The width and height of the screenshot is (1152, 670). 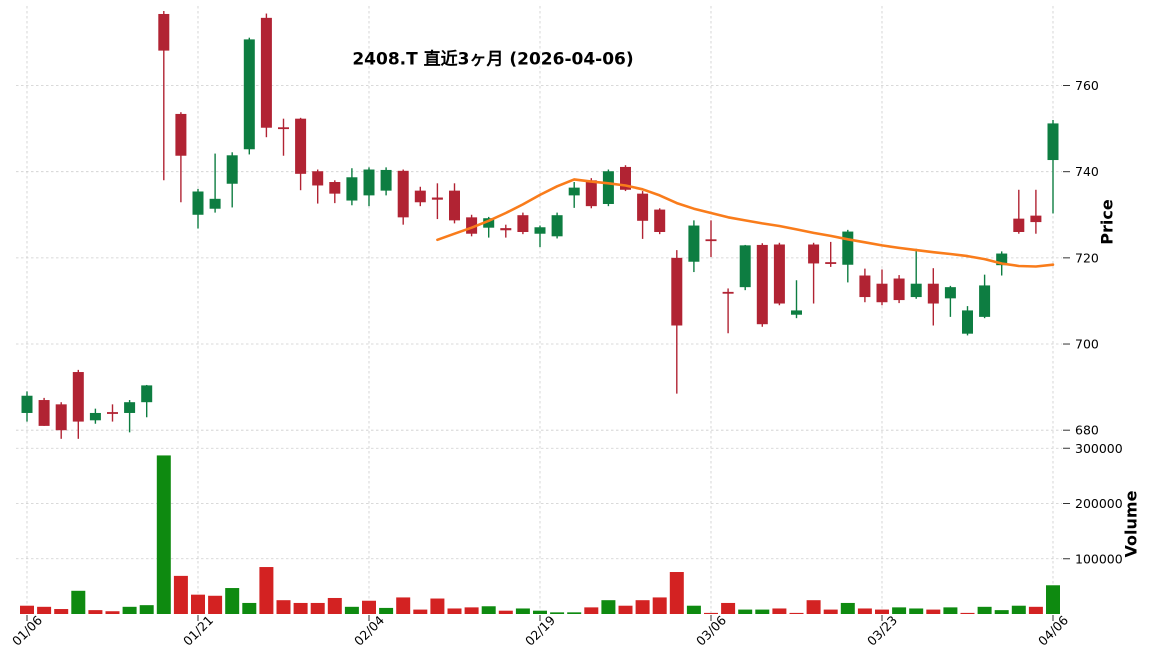 I want to click on volume-tick-label: 200000, so click(x=1099, y=503).